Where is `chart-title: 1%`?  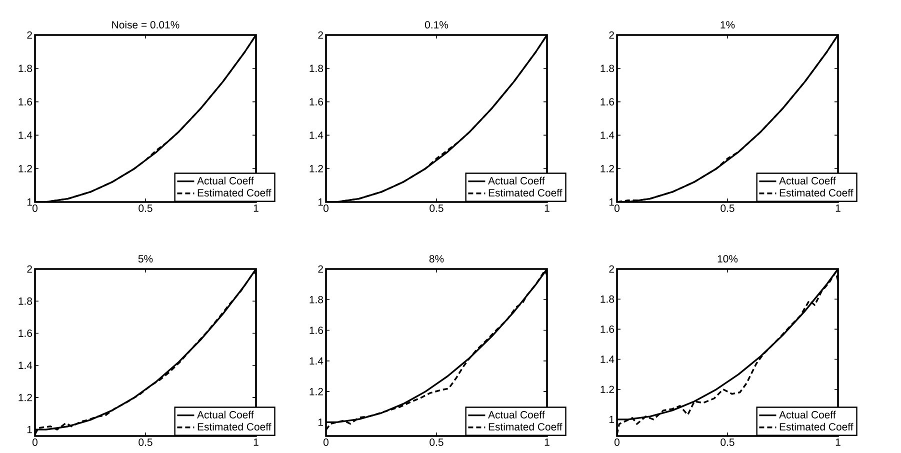 chart-title: 1% is located at coordinates (727, 24).